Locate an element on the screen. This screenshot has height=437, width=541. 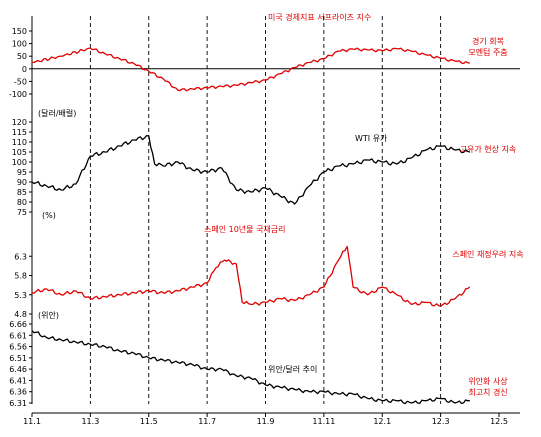
x-tick-label: 11.5 is located at coordinates (149, 421).